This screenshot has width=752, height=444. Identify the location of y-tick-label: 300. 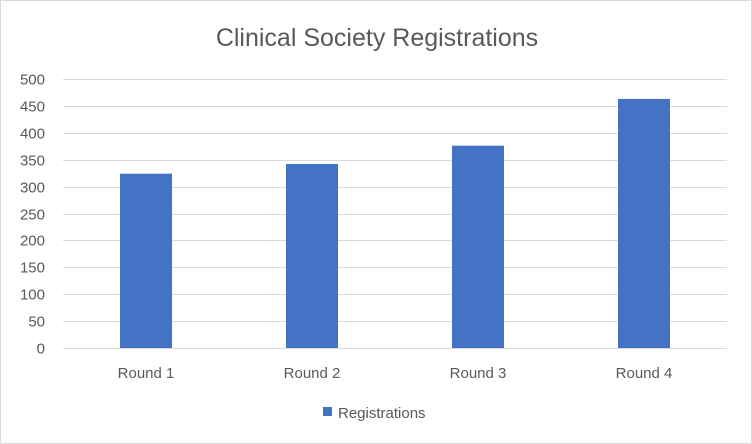
(32, 188).